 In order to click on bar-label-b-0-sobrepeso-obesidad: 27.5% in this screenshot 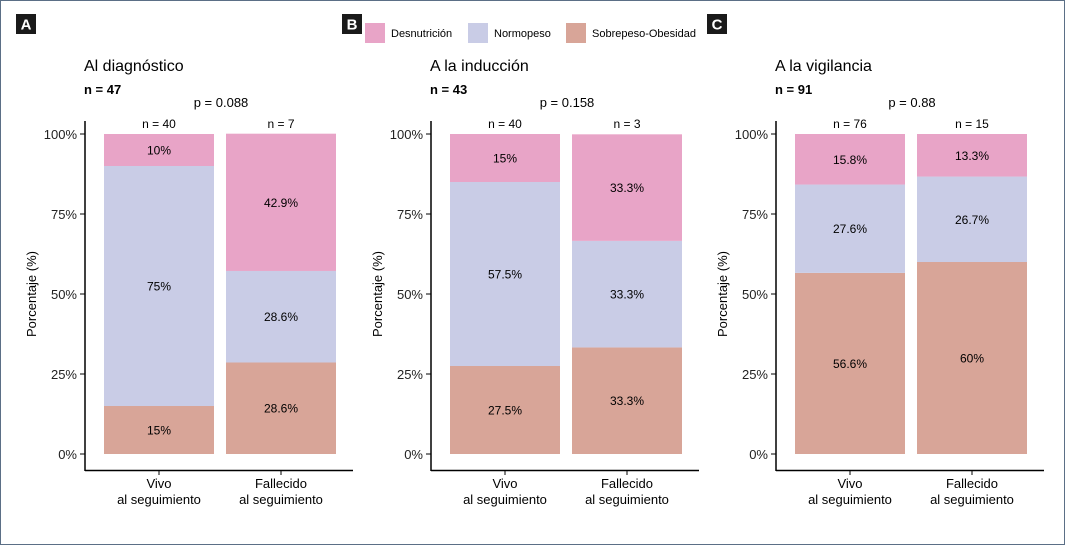, I will do `click(505, 411)`.